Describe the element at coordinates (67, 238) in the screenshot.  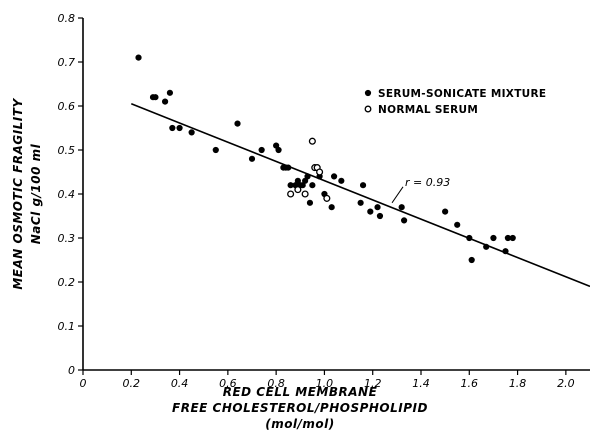
I see `y-tick-label: 0.3` at that location.